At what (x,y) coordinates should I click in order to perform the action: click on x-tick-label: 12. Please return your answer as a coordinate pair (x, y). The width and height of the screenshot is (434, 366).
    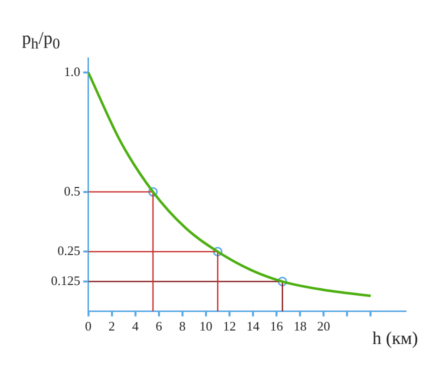
    Looking at the image, I should click on (229, 326).